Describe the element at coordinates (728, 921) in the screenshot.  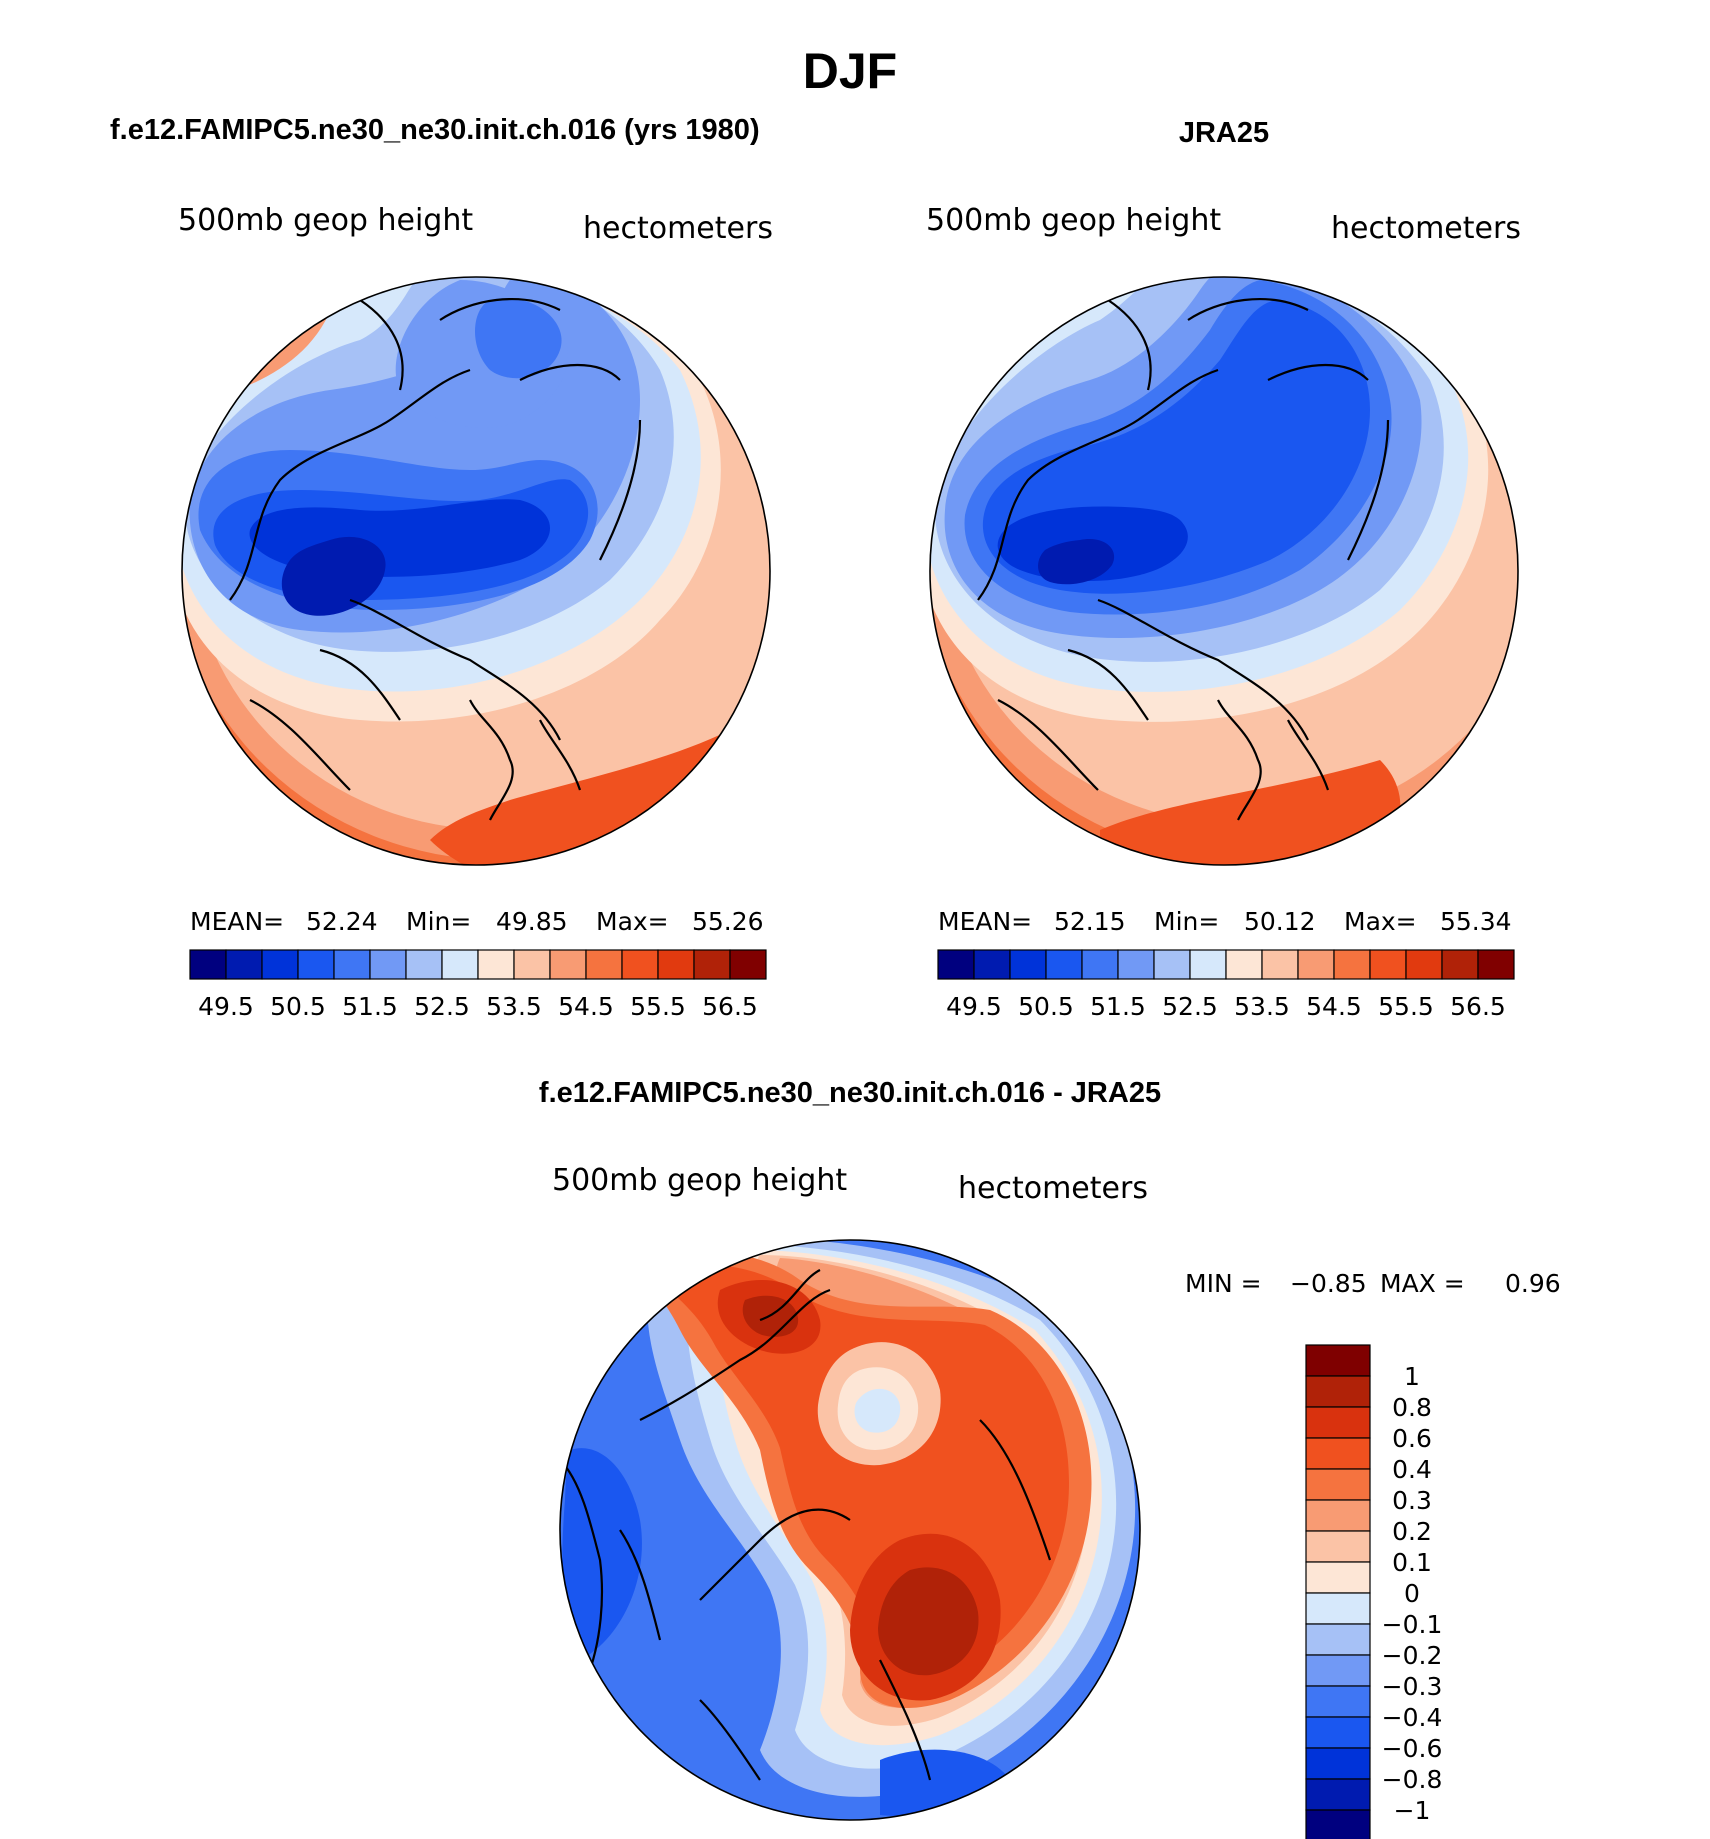
I see `stat-value-max: 55.26` at that location.